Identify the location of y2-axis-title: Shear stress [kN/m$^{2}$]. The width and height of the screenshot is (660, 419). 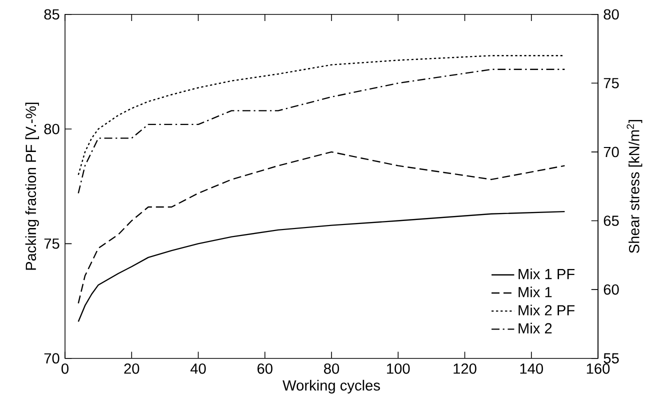
(634, 186).